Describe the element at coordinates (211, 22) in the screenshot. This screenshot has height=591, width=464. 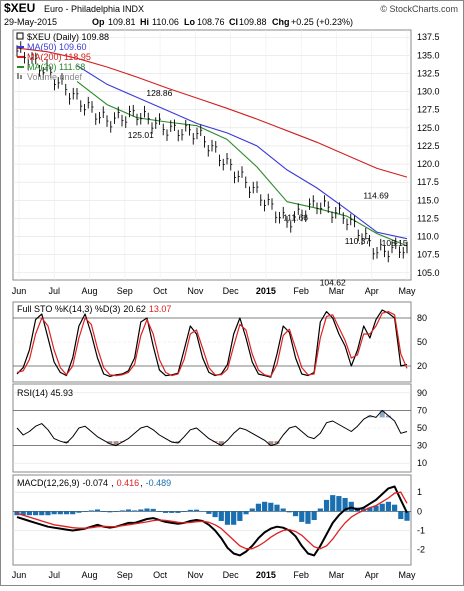
I see `low-value: 108.76` at that location.